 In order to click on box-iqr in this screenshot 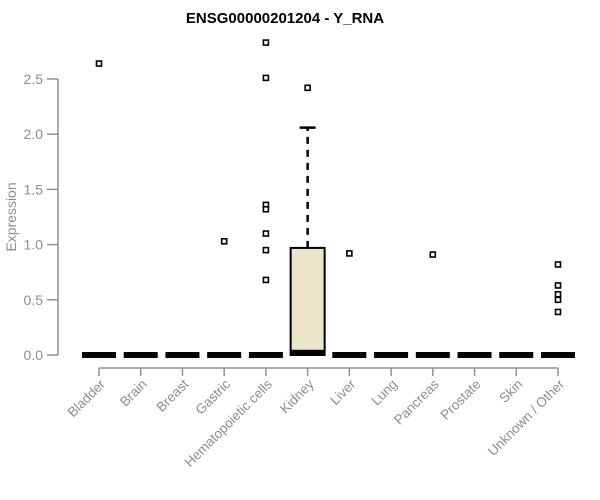, I will do `click(307, 301)`.